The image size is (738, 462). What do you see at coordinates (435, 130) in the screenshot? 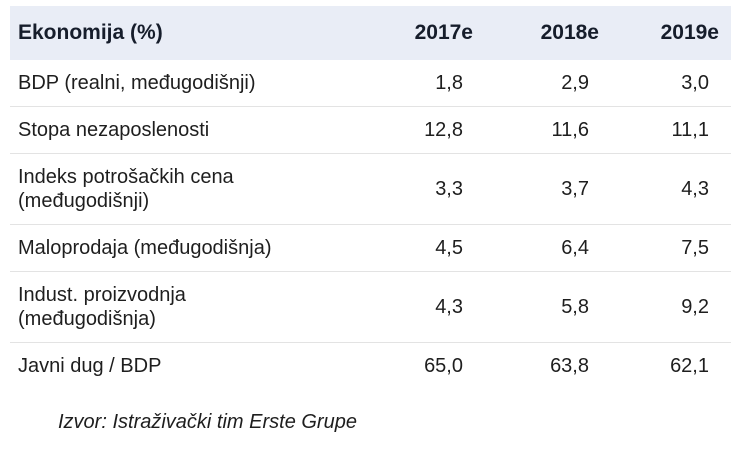
I see `cell-value: 12,8` at bounding box center [435, 130].